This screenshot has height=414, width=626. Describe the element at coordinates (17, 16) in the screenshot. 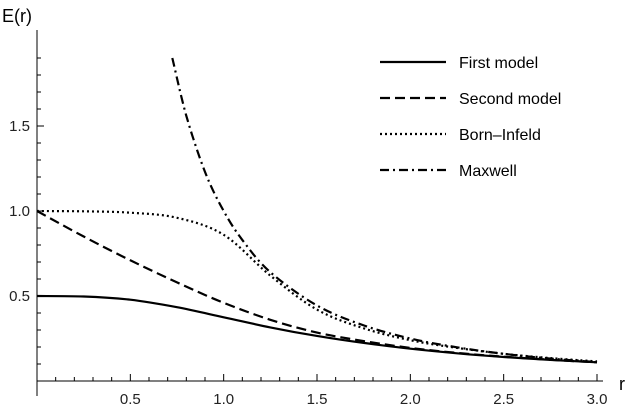

I see `y-axis-label: E(r)` at that location.